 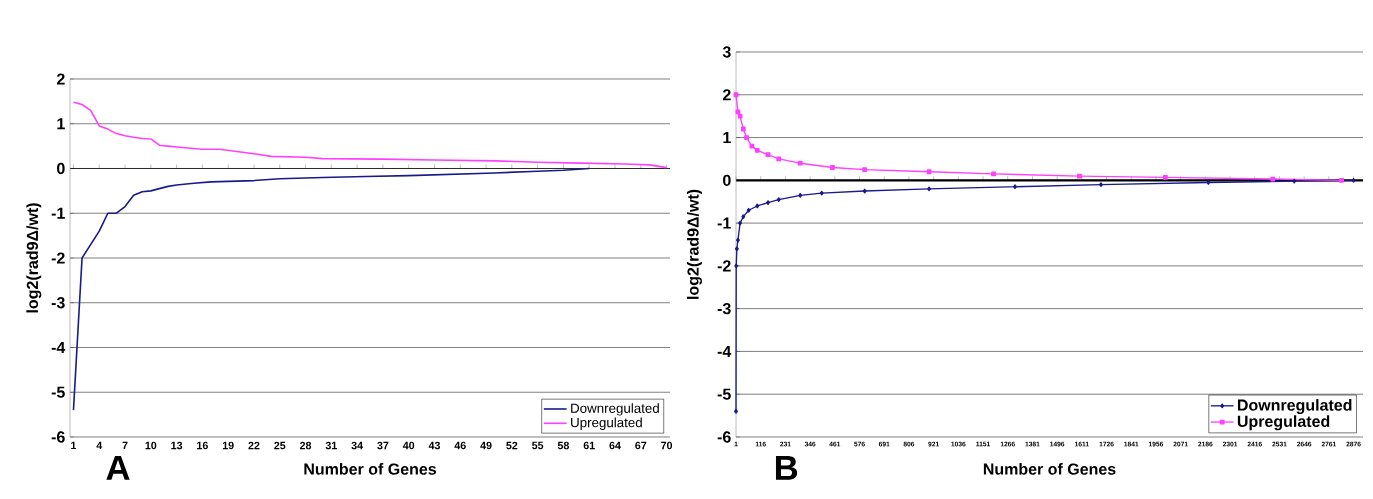 What do you see at coordinates (667, 445) in the screenshot?
I see `x-tick-label: 70` at bounding box center [667, 445].